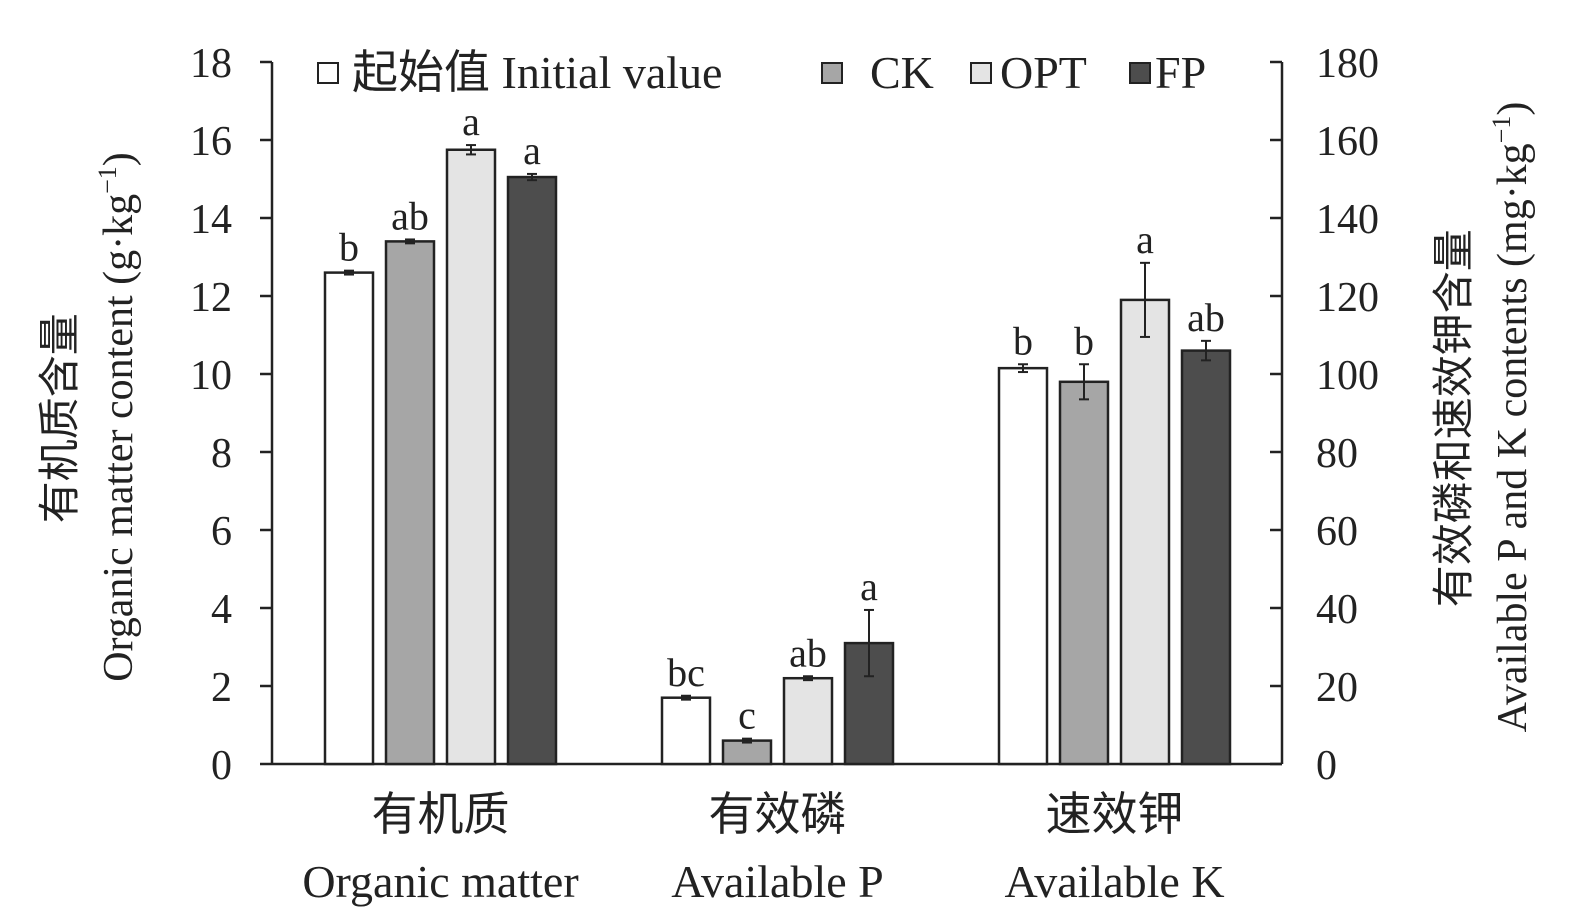  I want to click on left-axis-title-end: ), so click(119, 159).